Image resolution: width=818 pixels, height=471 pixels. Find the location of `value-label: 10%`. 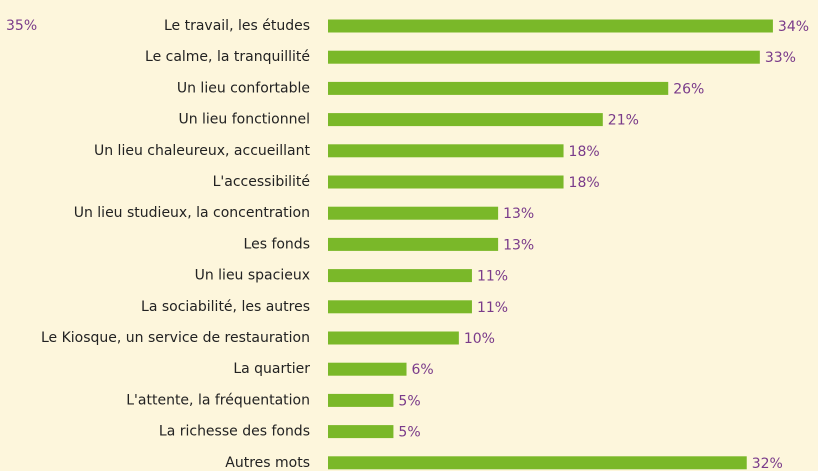

value-label: 10% is located at coordinates (479, 339).